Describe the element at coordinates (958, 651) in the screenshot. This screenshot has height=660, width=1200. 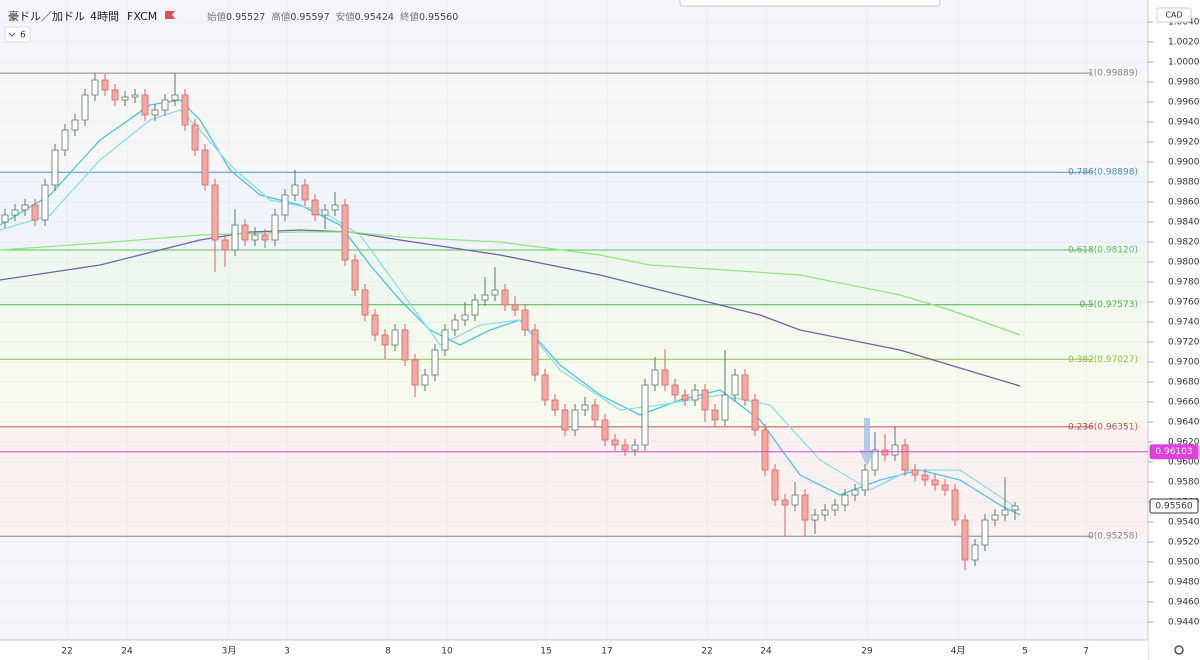
I see `x-tick-label: 4月` at that location.